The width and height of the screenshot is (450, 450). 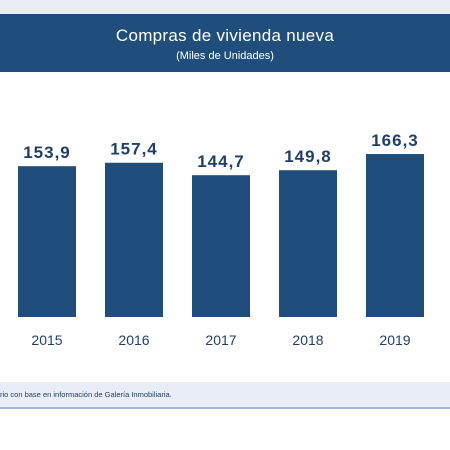 I want to click on bar-2017, so click(x=221, y=246).